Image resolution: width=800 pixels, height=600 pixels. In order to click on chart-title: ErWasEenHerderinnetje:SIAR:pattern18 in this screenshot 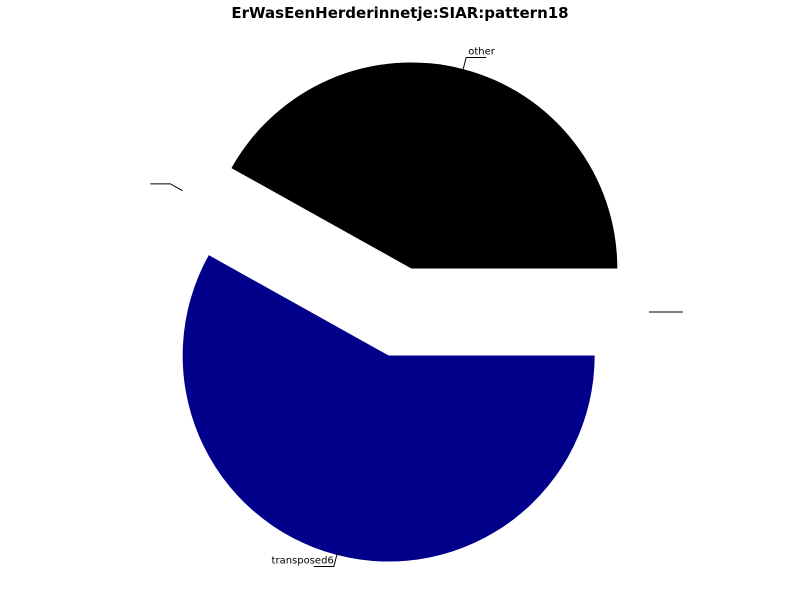, I will do `click(400, 13)`.